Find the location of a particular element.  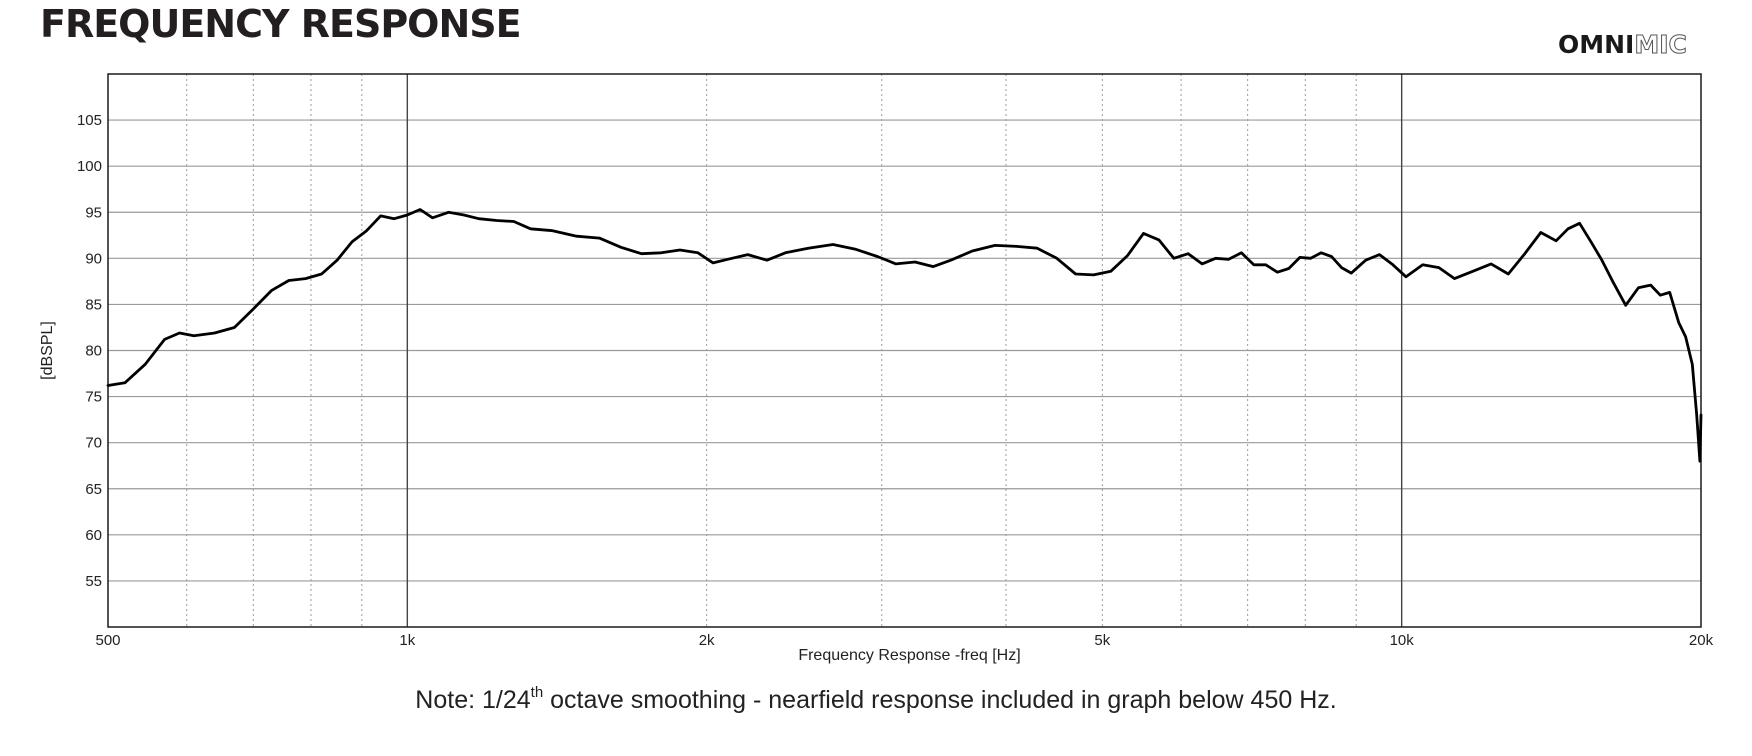

y-tick-label: 55 is located at coordinates (93, 581).